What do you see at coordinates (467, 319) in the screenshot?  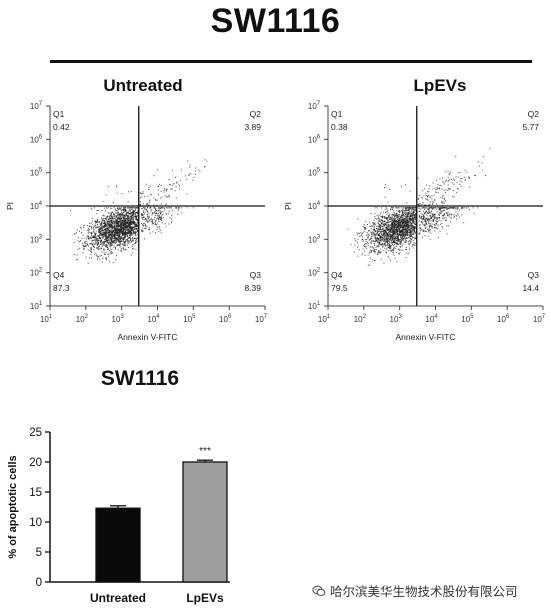 I see `x-tick-label: 105` at bounding box center [467, 319].